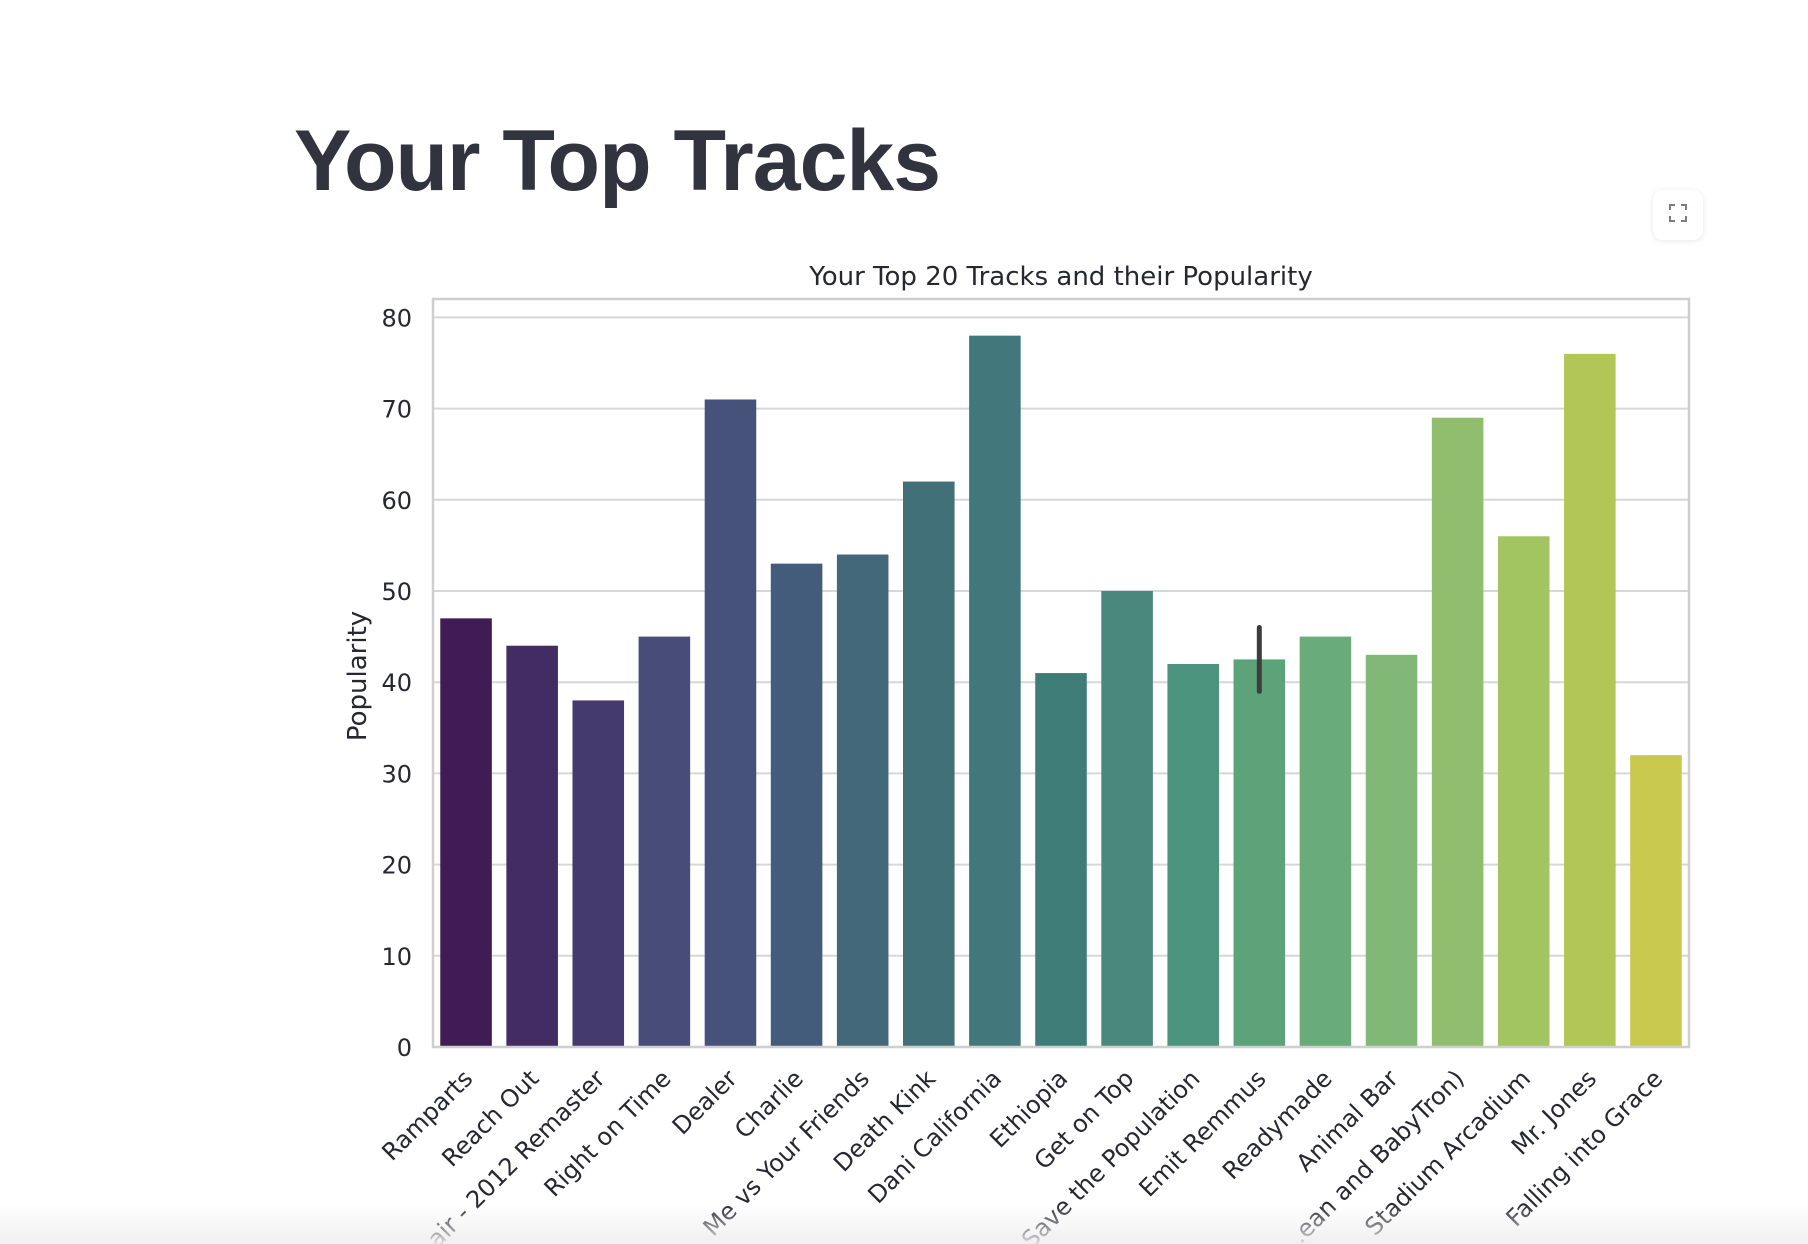 This screenshot has height=1244, width=1808. What do you see at coordinates (904, 1224) in the screenshot?
I see `footer-fade` at bounding box center [904, 1224].